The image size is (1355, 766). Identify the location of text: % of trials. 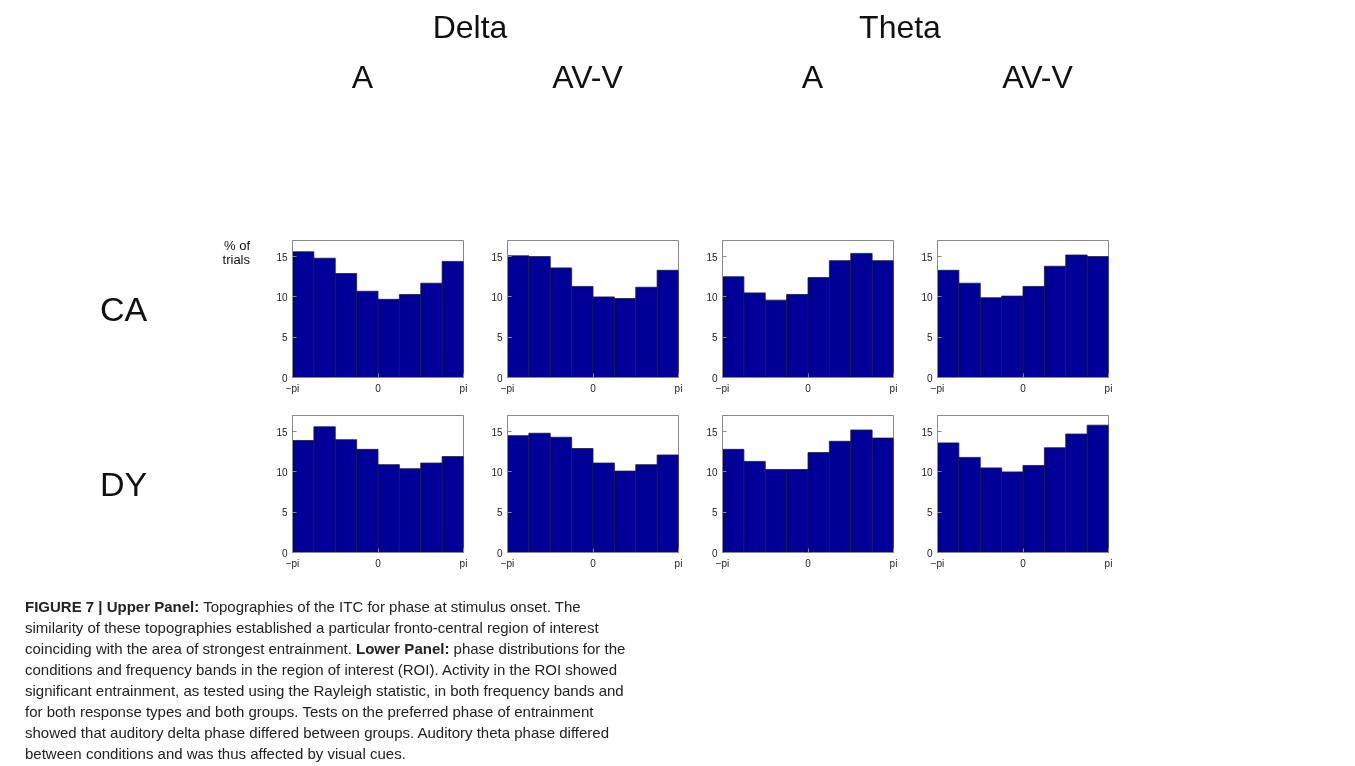
(236, 252).